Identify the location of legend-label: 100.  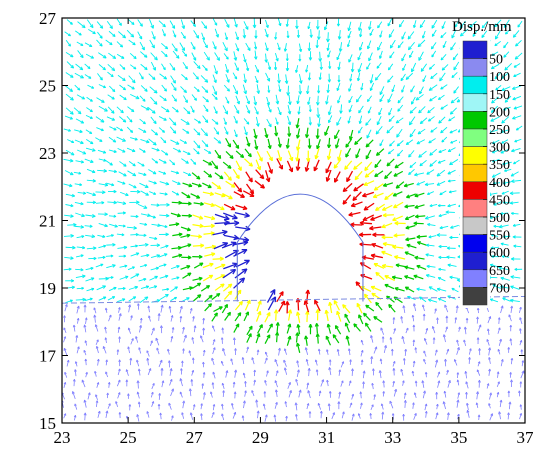
(499, 77).